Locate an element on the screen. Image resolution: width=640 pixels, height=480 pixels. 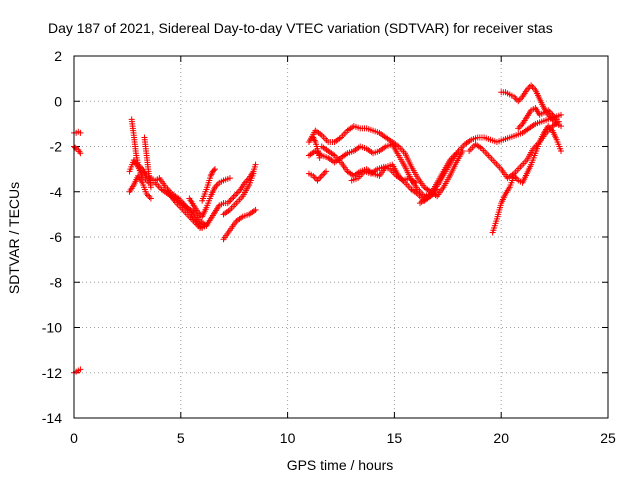
y-tick-label: -10 is located at coordinates (52, 328).